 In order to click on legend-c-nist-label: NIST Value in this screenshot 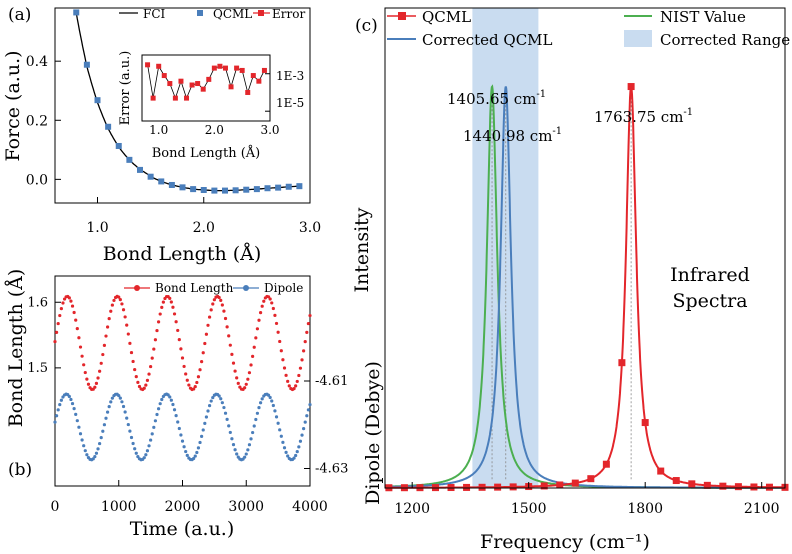, I will do `click(703, 17)`.